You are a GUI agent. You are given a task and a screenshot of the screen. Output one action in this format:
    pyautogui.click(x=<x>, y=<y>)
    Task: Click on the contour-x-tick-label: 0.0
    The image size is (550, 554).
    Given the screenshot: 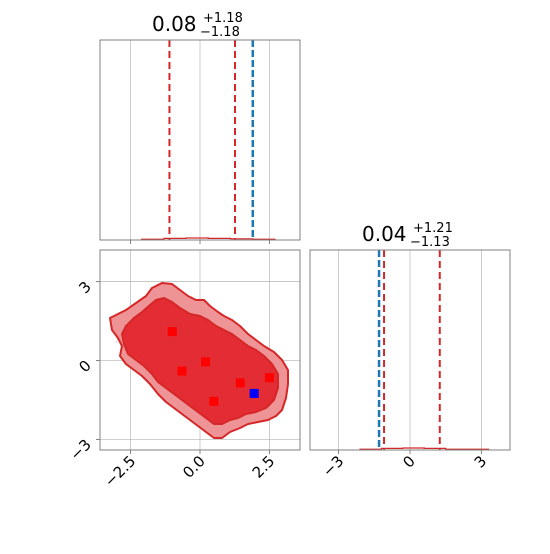 What is the action you would take?
    pyautogui.click(x=194, y=467)
    